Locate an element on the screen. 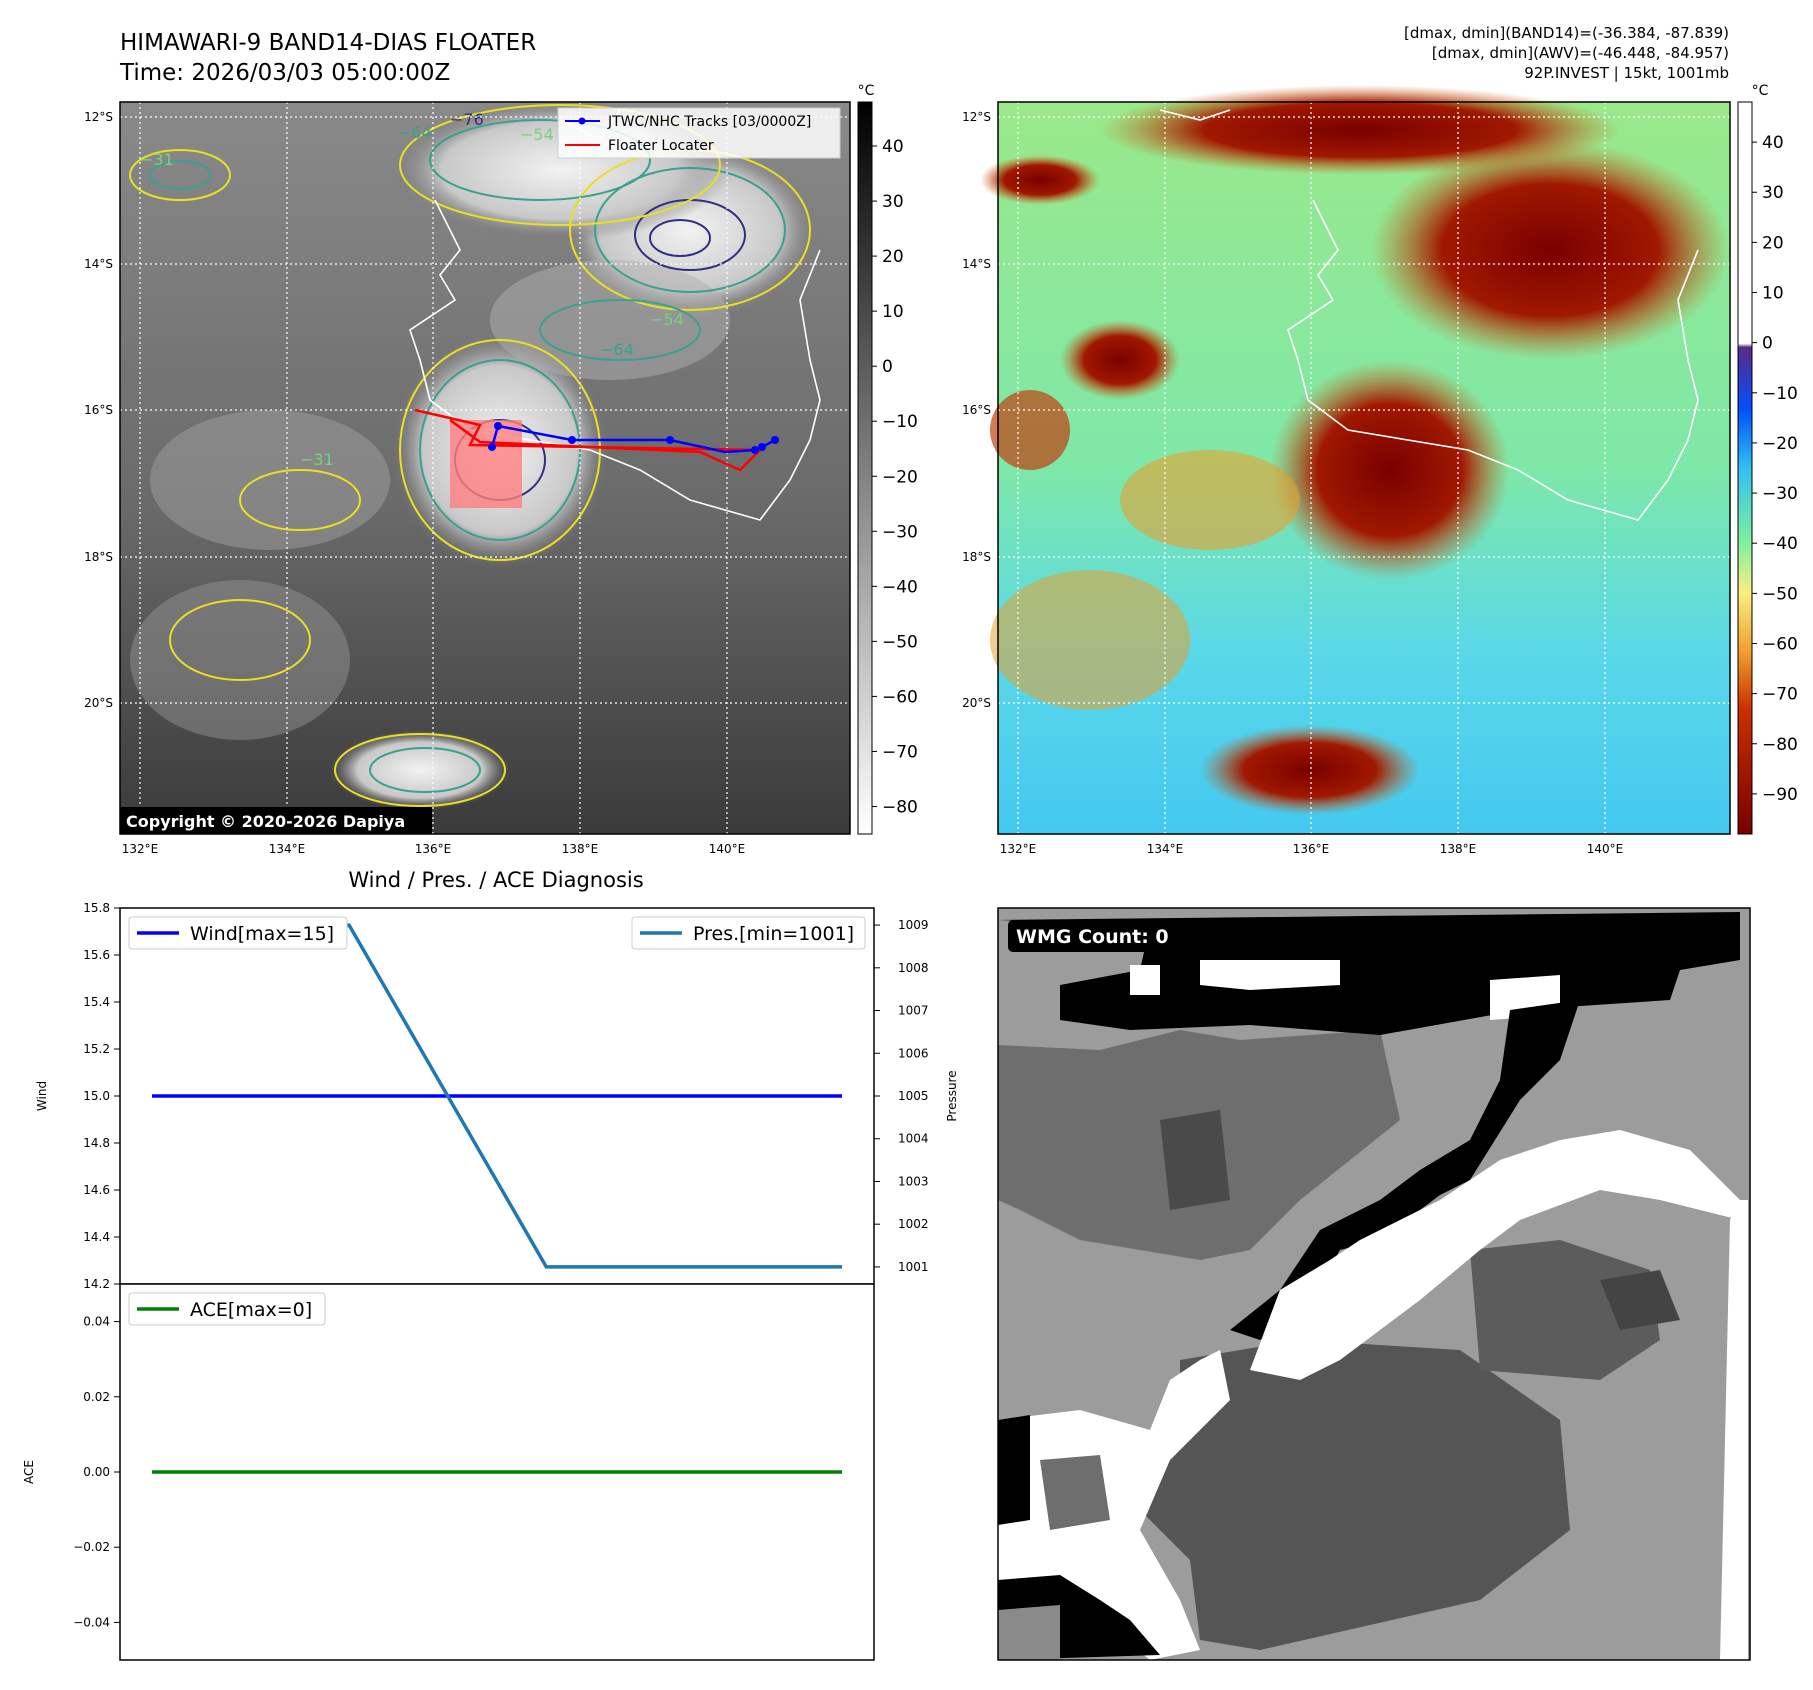 The width and height of the screenshot is (1813, 1690). svg-text: 140°E is located at coordinates (1605, 849).